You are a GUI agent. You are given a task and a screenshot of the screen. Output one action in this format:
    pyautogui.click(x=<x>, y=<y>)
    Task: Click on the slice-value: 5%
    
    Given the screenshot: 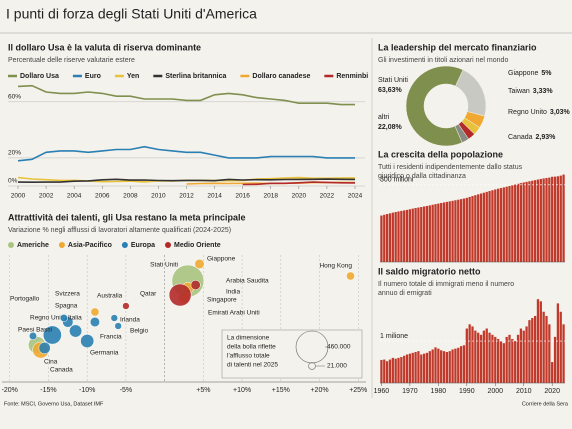 What is the action you would take?
    pyautogui.click(x=546, y=73)
    